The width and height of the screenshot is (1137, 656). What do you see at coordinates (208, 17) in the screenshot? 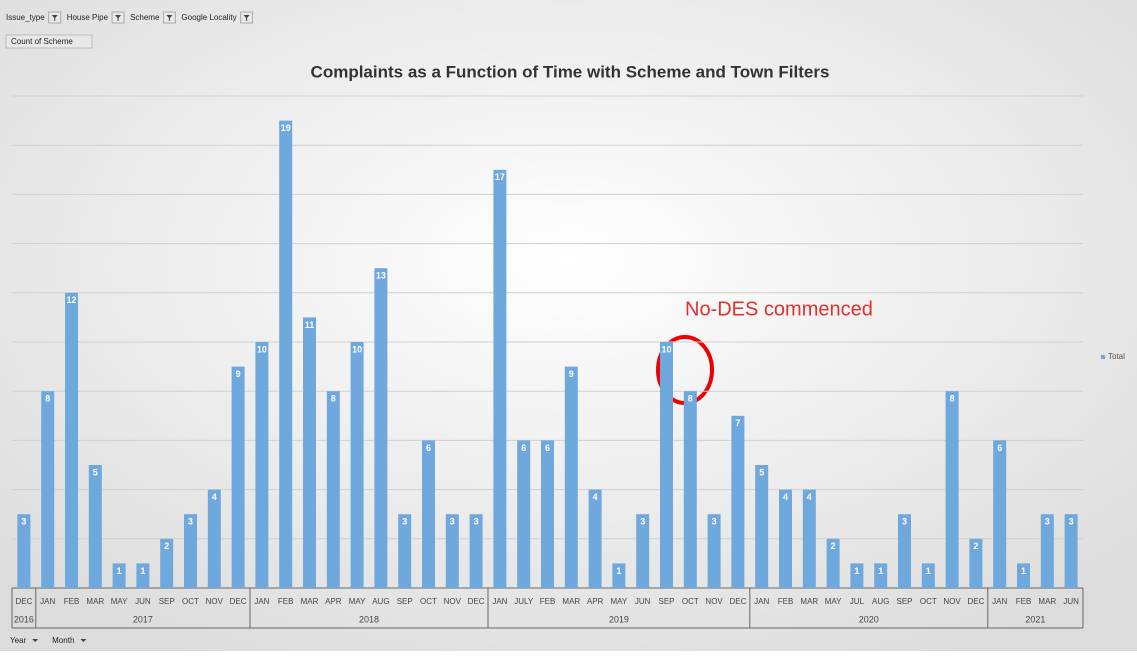
I see `filter-label: Google Locality` at bounding box center [208, 17].